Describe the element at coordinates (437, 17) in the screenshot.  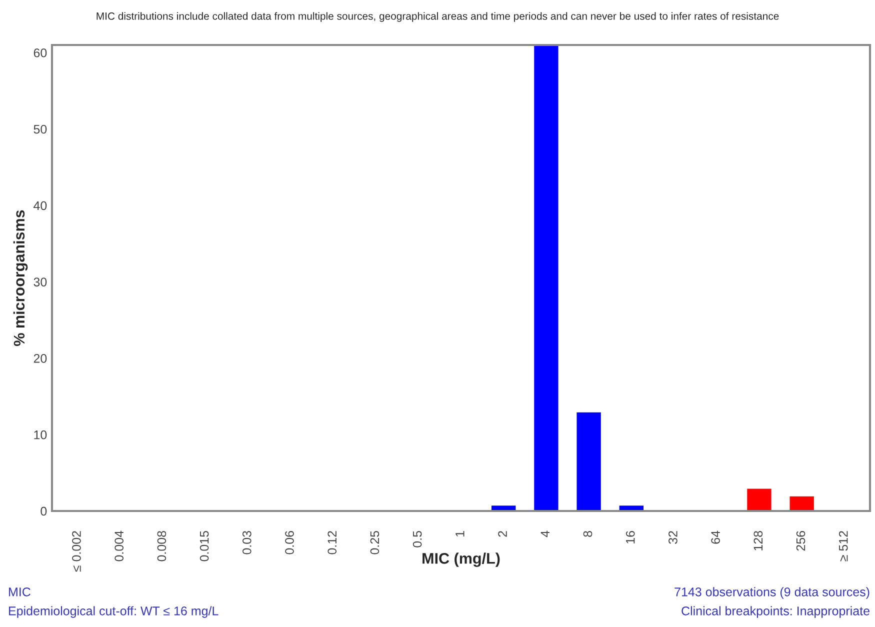
I see `chart-title: MIC distributions include collated data from multiple sources, geographical areas and time periods and can never be used to infer rates of resistance` at that location.